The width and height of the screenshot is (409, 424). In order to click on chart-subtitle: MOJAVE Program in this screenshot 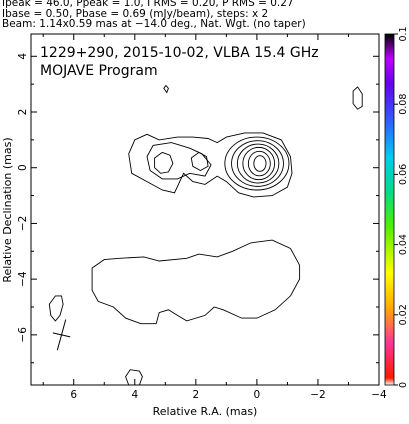, I will do `click(99, 71)`.